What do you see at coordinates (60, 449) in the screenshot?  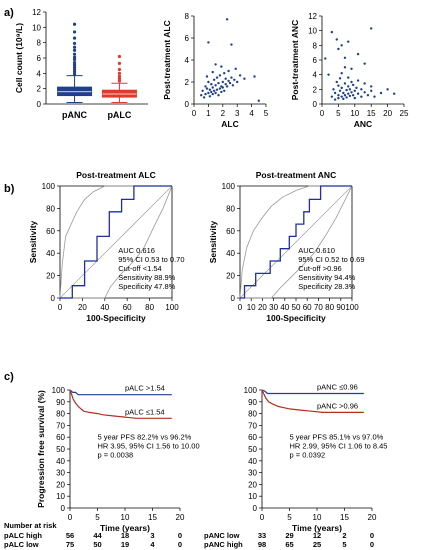 I see `km-alc-ytick-label: 50` at bounding box center [60, 449].